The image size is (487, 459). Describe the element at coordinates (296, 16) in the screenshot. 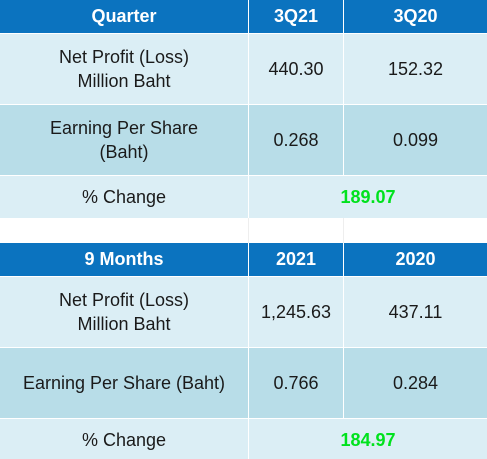

I see `header-3q21: 3Q21` at that location.